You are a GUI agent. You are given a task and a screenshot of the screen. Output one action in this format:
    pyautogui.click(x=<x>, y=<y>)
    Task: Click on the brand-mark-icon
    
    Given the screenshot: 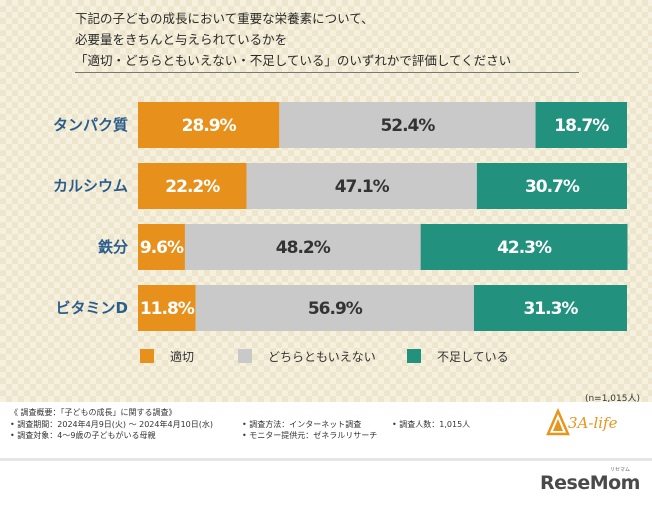 What is the action you would take?
    pyautogui.click(x=558, y=422)
    